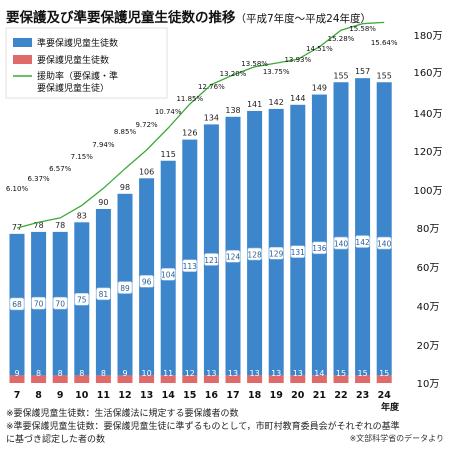  What do you see at coordinates (16, 373) in the screenshot?
I see `required-label-7: 9` at bounding box center [16, 373].